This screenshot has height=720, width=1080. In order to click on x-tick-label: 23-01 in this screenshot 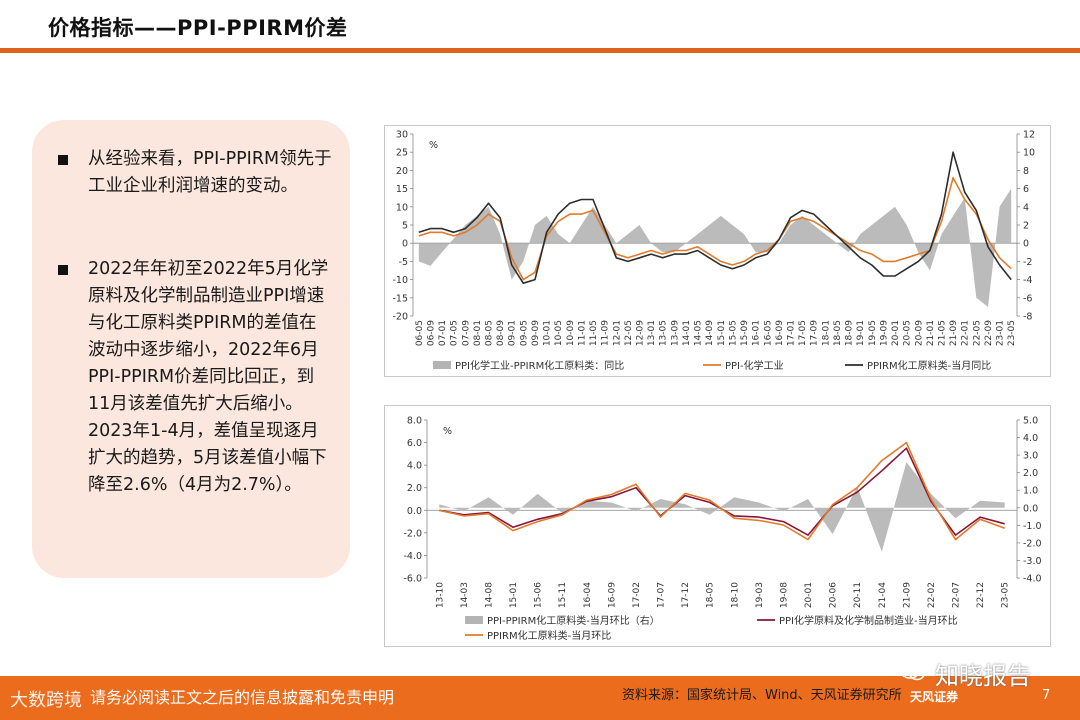, I will do `click(1001, 333)`.